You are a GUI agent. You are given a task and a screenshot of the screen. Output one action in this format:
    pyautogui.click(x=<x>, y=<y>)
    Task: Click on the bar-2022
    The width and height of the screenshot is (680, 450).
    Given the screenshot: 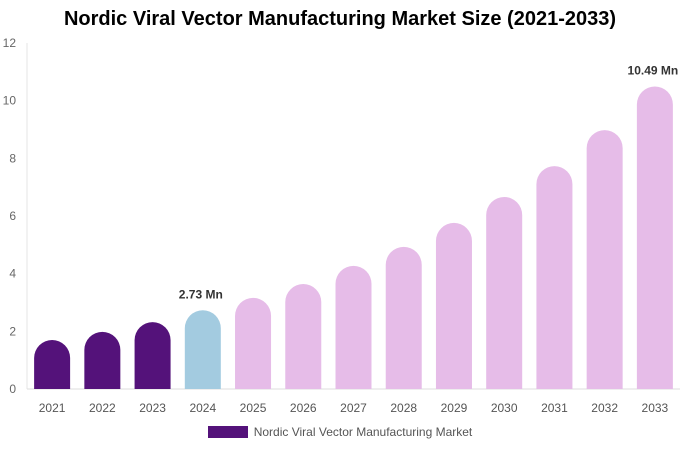 What is the action you would take?
    pyautogui.click(x=102, y=360)
    